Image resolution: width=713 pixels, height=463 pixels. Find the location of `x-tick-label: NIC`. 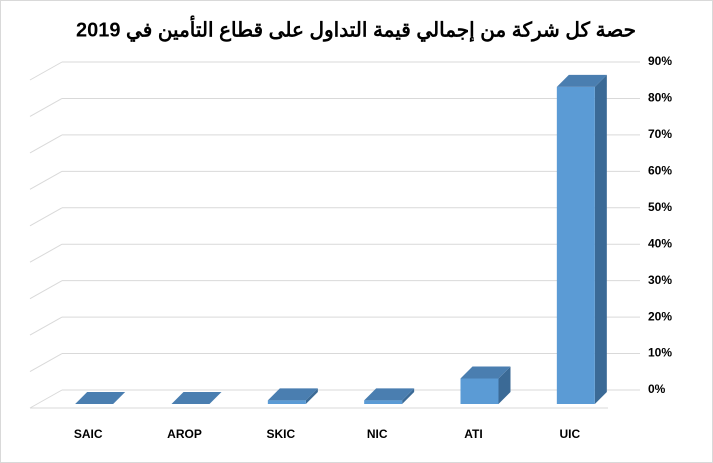

x-tick-label: NIC is located at coordinates (377, 434).